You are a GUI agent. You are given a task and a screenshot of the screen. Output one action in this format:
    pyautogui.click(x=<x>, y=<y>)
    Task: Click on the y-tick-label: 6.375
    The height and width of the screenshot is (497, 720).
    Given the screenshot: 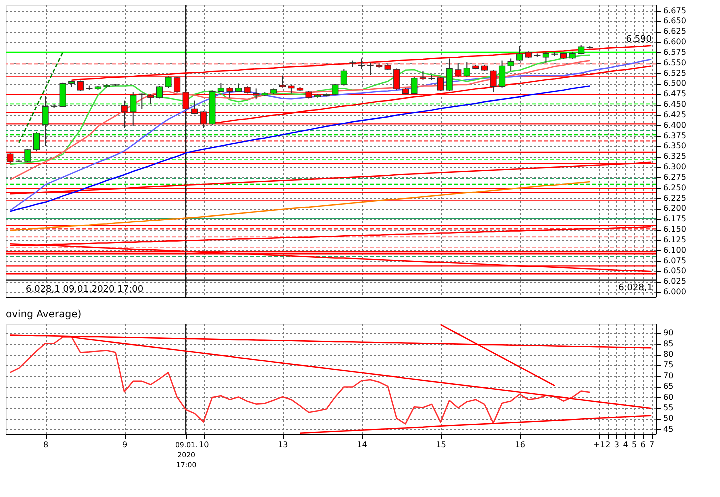 What is the action you would take?
    pyautogui.click(x=675, y=135)
    